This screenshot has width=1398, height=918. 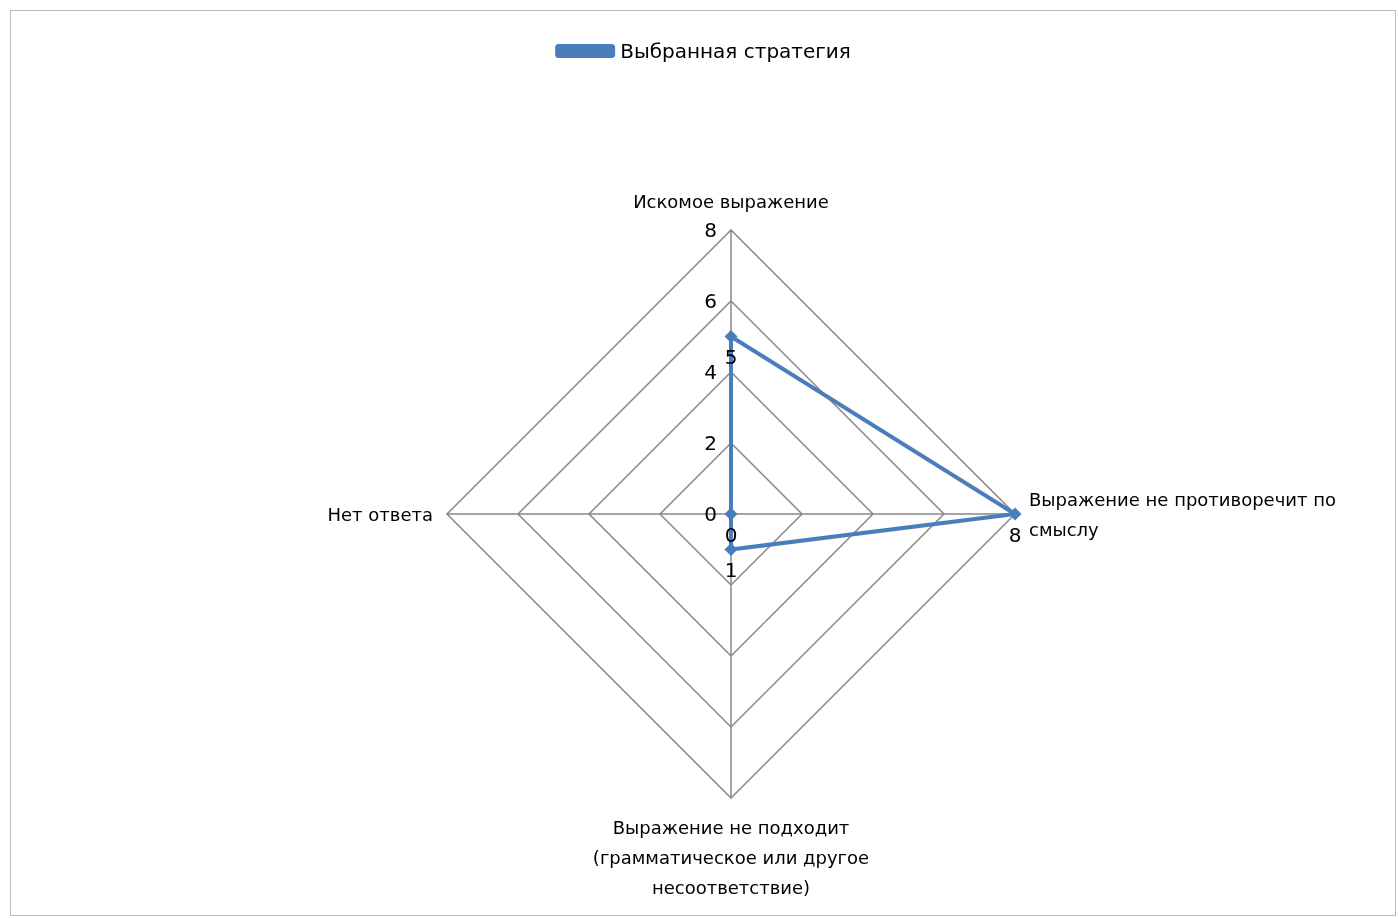 What do you see at coordinates (731, 857) in the screenshot?
I see `spoke-label: Выражение не подходит (грамматическое или другое несоответствие)` at bounding box center [731, 857].